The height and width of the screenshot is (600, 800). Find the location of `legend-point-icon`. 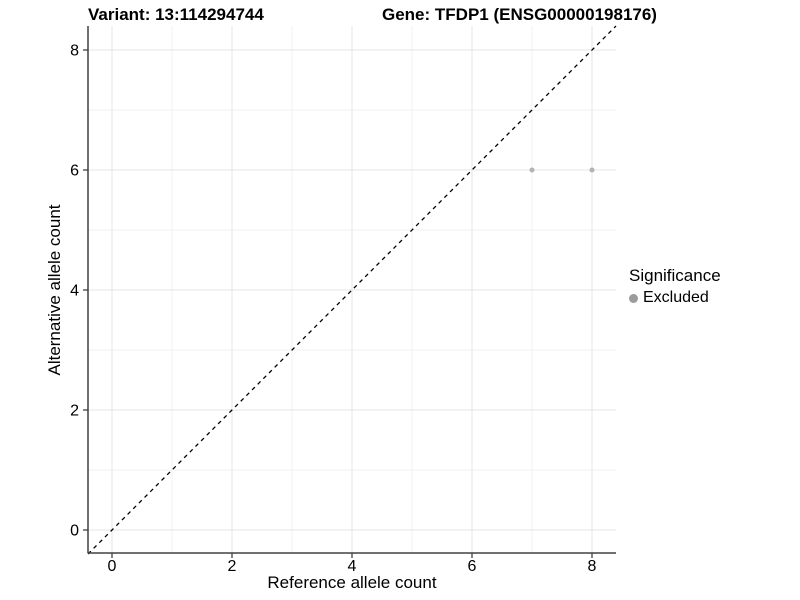

legend-point-icon is located at coordinates (633, 298).